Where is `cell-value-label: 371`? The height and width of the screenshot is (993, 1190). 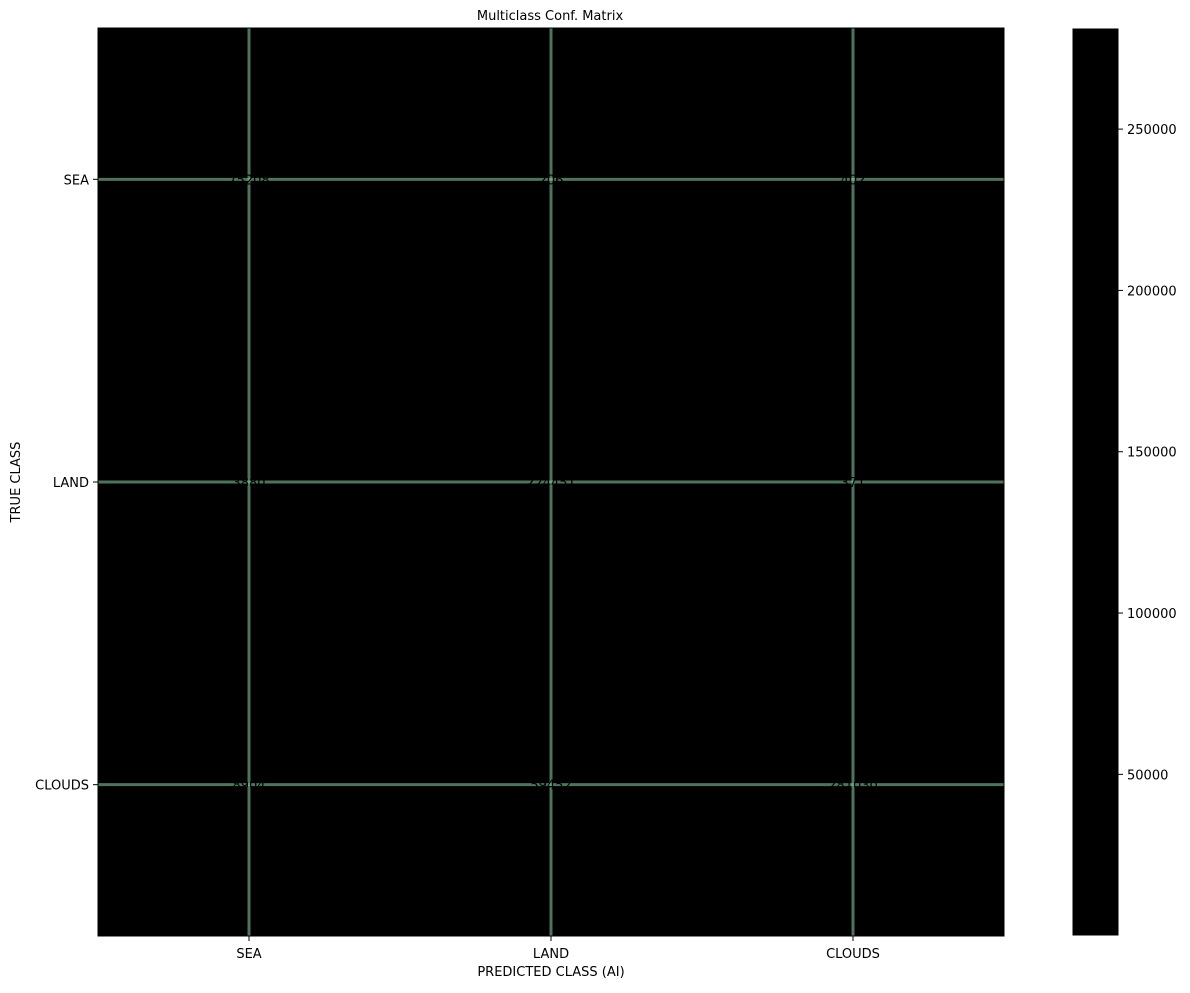 cell-value-label: 371 is located at coordinates (853, 483).